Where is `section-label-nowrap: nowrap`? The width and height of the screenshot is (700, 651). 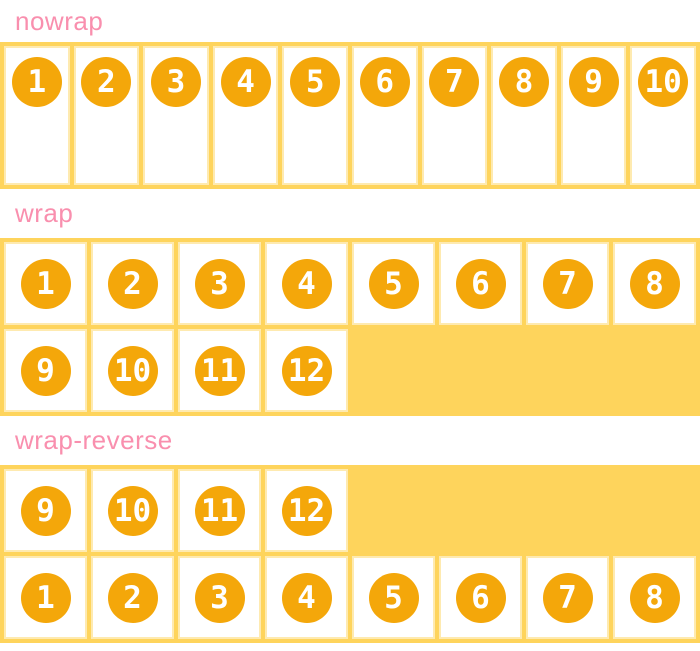 section-label-nowrap: nowrap is located at coordinates (59, 21).